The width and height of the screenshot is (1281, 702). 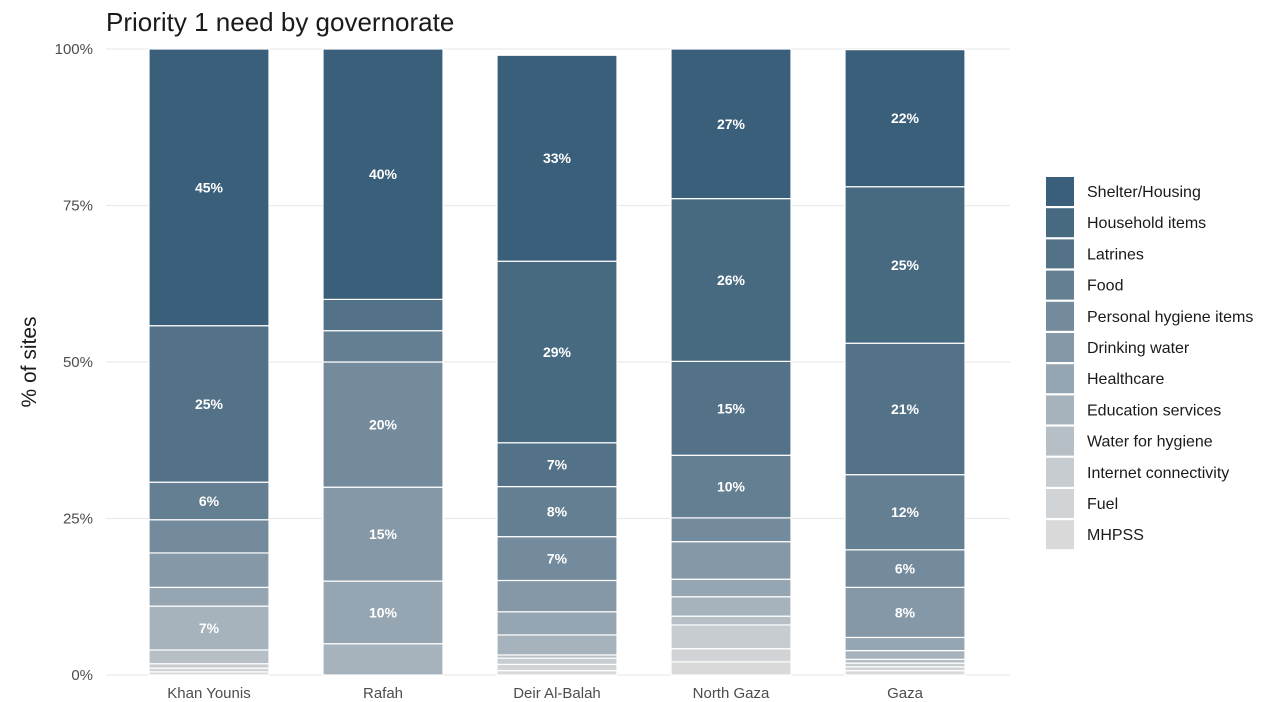 What do you see at coordinates (1146, 223) in the screenshot?
I see `legend-label: Household items` at bounding box center [1146, 223].